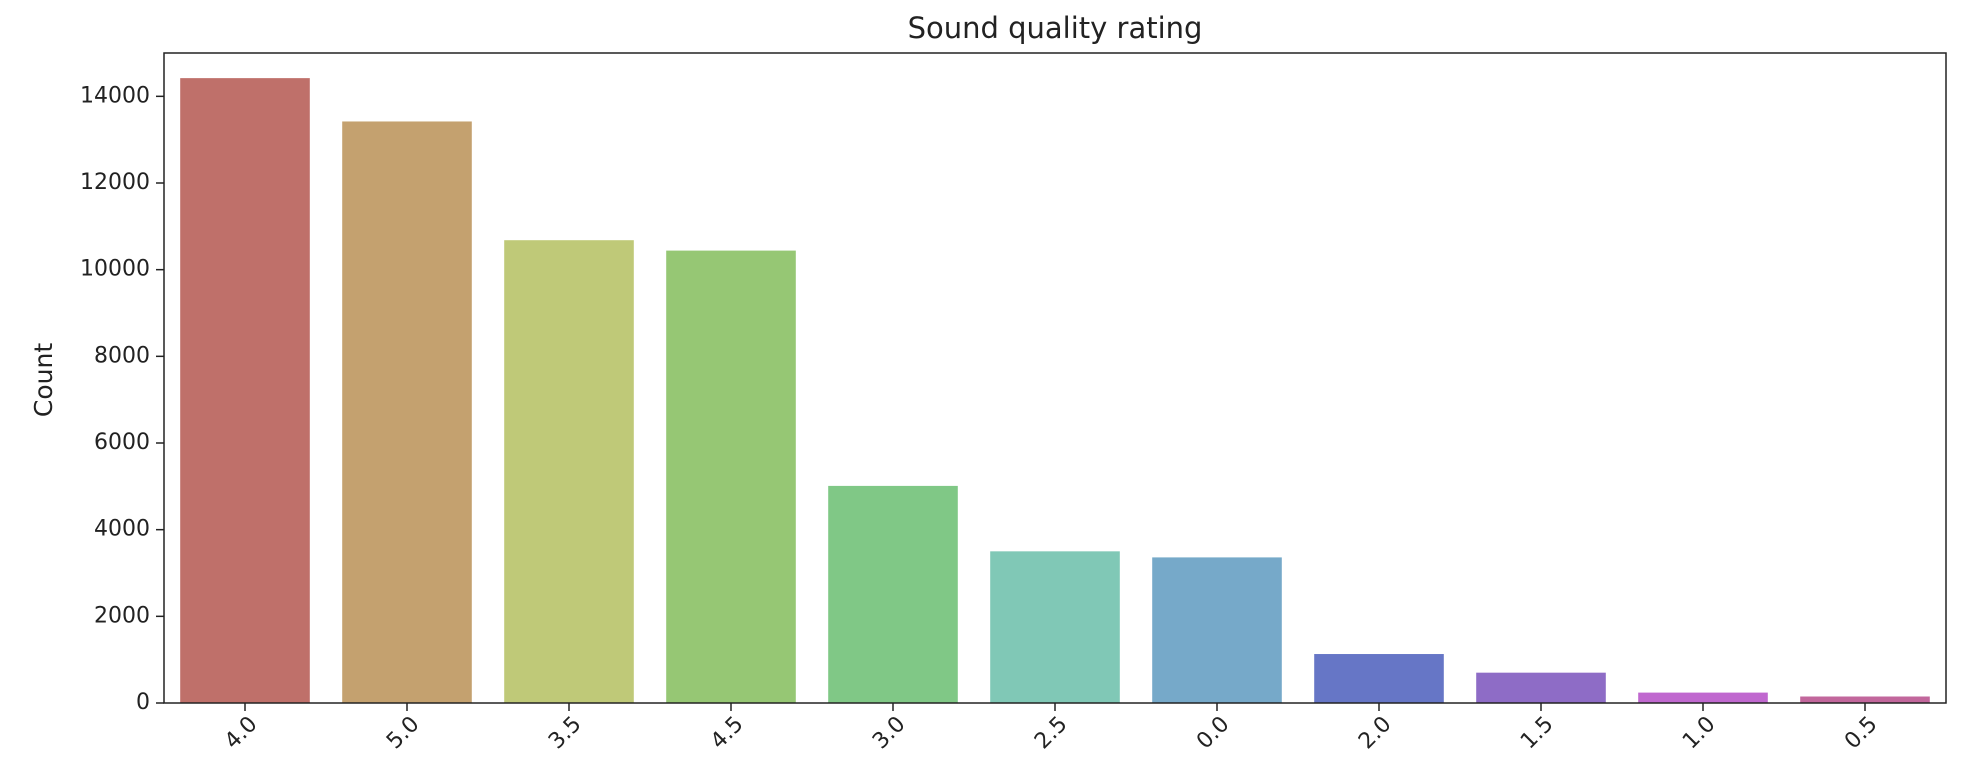 Image resolution: width=1972 pixels, height=774 pixels. Describe the element at coordinates (1217, 630) in the screenshot. I see `bar-0.0` at that location.